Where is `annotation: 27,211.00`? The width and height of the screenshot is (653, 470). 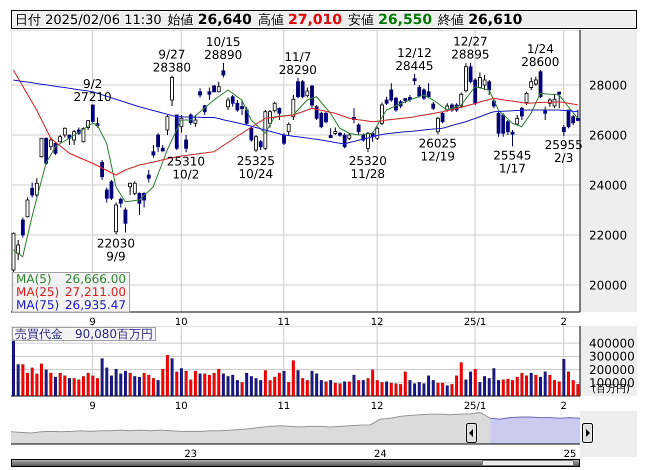 annotation: 27,211.00 is located at coordinates (95, 292).